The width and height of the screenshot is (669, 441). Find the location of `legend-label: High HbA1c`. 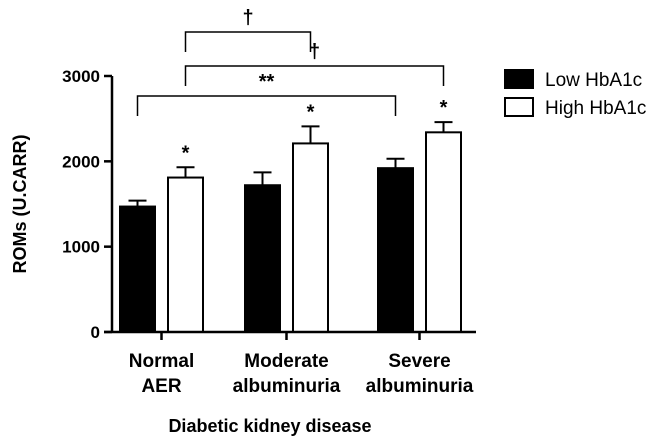

legend-label: High HbA1c is located at coordinates (595, 108).